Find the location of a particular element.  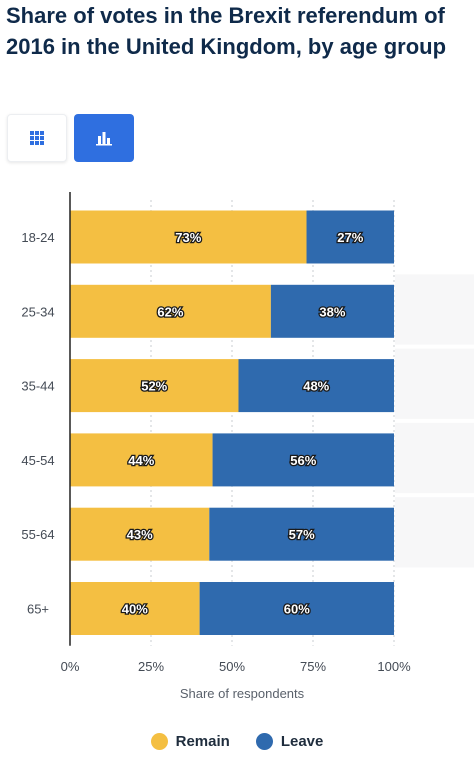

category-label-25-34: 25-34 is located at coordinates (37, 311).